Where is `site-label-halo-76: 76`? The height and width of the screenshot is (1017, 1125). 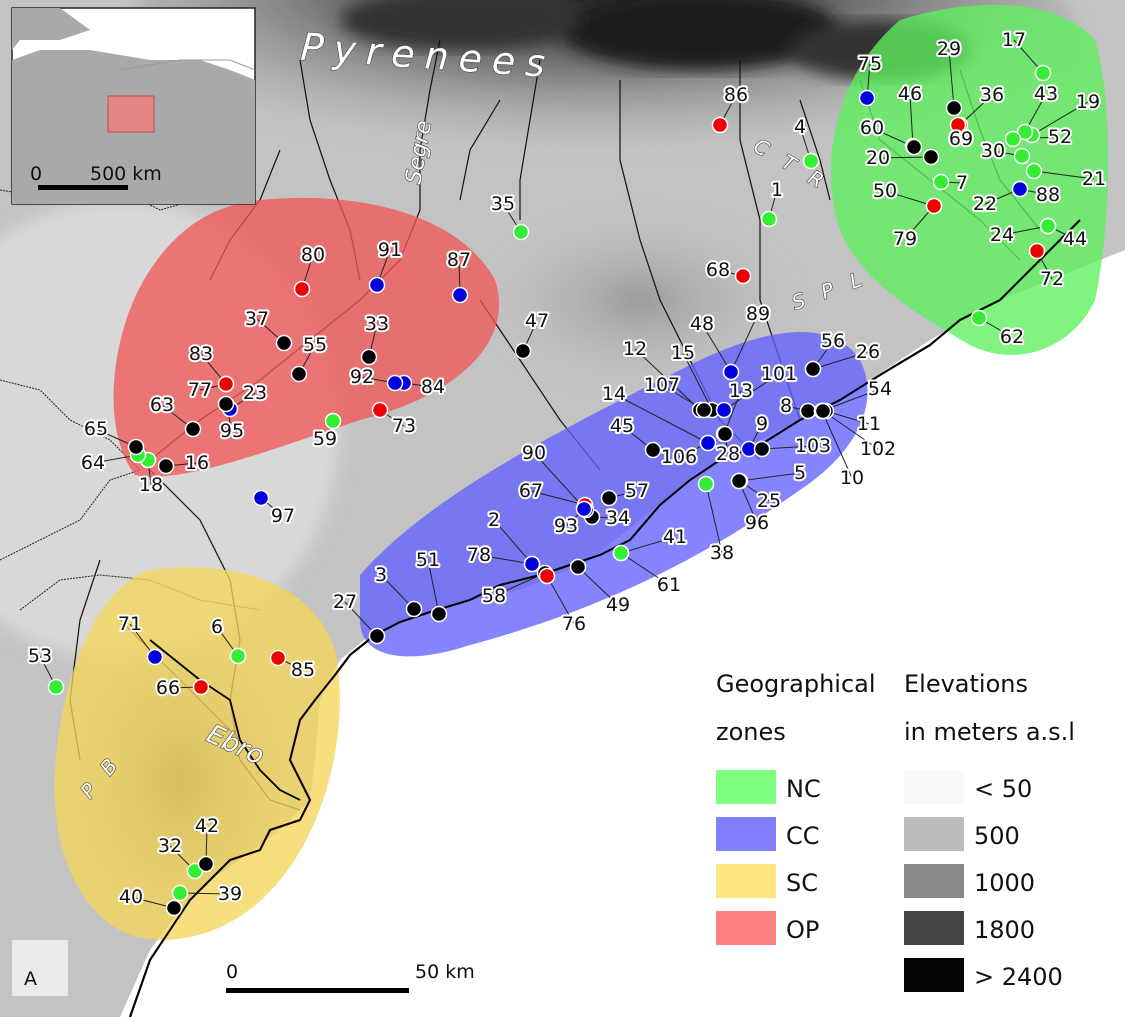 site-label-halo-76: 76 is located at coordinates (574, 624).